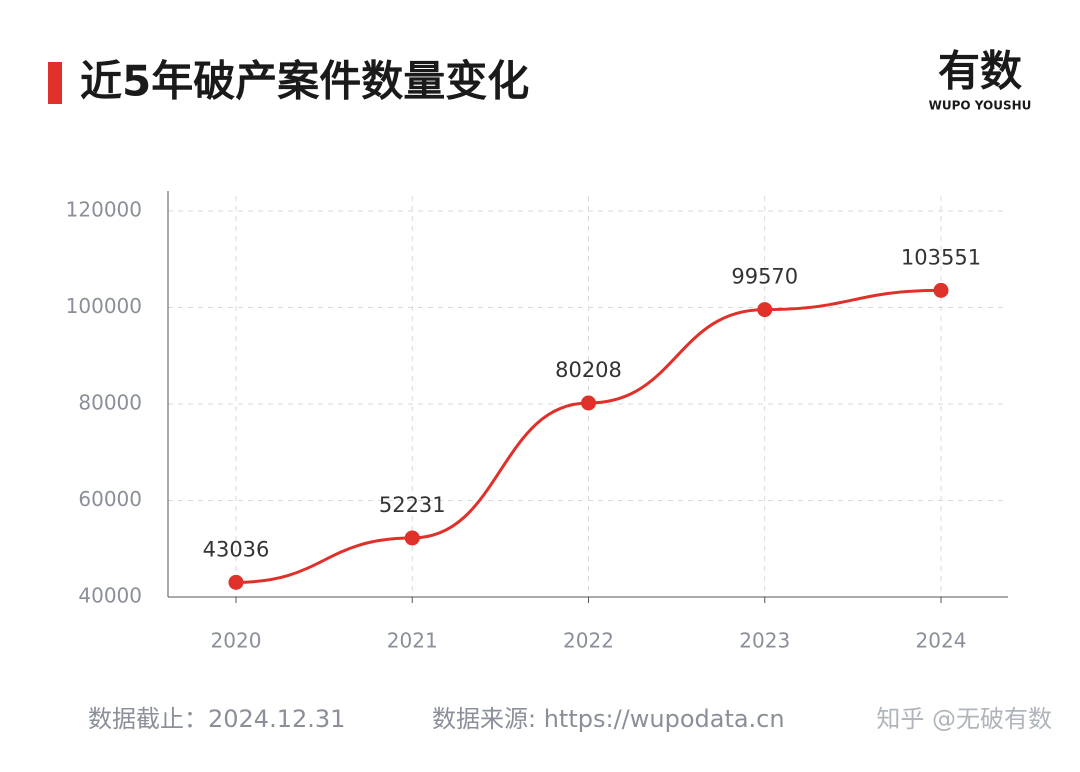 Image resolution: width=1080 pixels, height=772 pixels. What do you see at coordinates (236, 549) in the screenshot?
I see `data-label: 43036` at bounding box center [236, 549].